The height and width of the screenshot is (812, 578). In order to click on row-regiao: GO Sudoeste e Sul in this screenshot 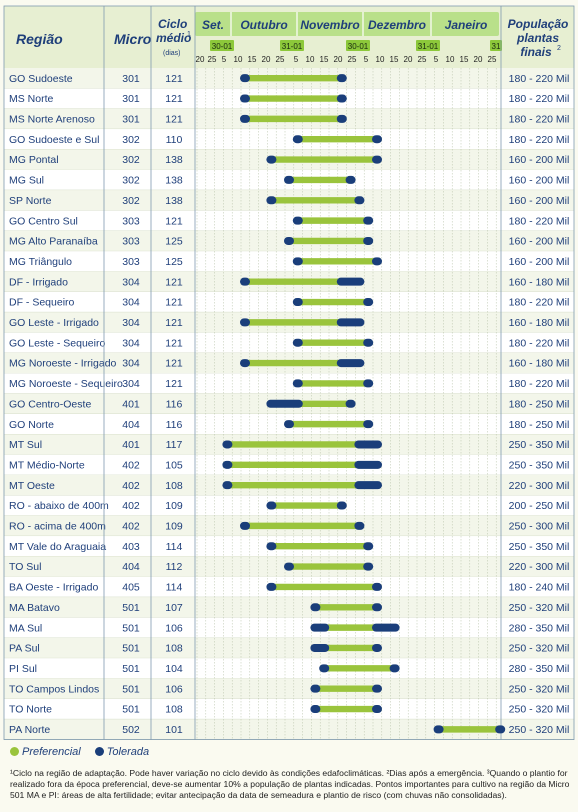, I will do `click(54, 140)`.